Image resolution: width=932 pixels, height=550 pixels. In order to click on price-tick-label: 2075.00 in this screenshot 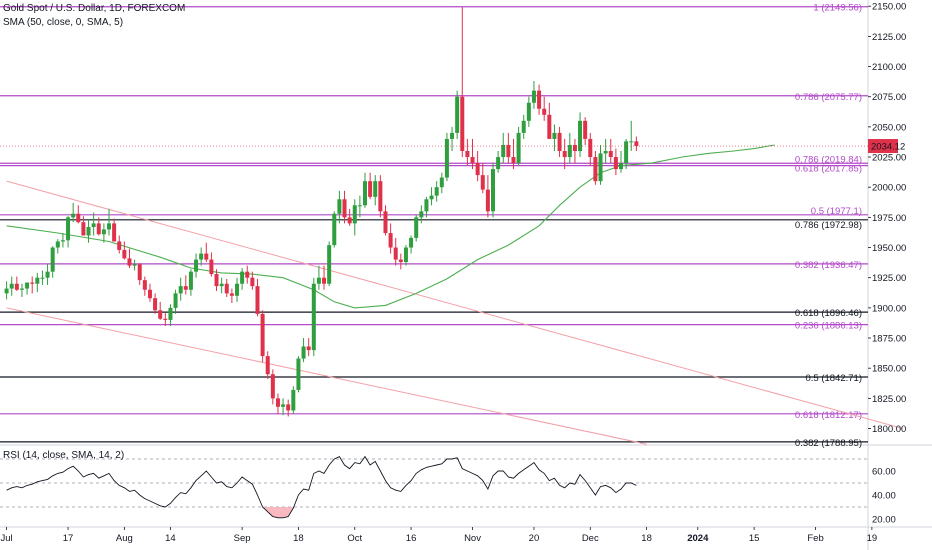, I will do `click(889, 97)`.